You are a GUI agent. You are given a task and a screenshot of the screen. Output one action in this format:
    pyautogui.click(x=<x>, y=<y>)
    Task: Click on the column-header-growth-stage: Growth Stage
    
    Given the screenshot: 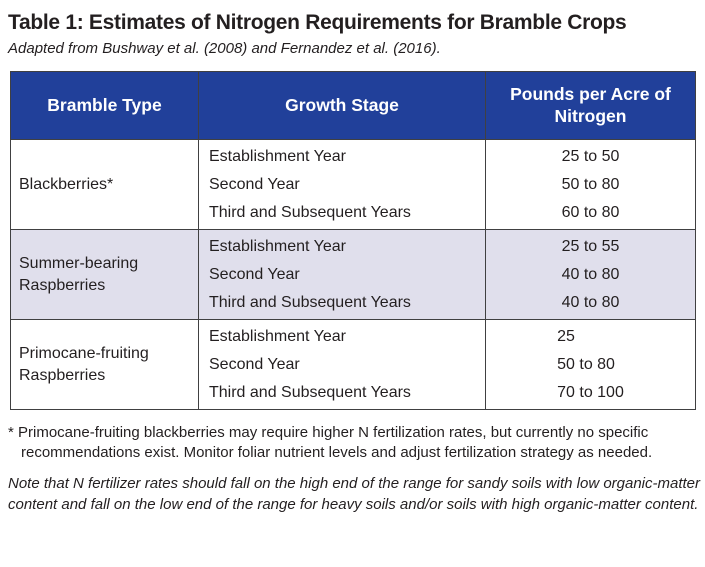 What is the action you would take?
    pyautogui.click(x=342, y=106)
    